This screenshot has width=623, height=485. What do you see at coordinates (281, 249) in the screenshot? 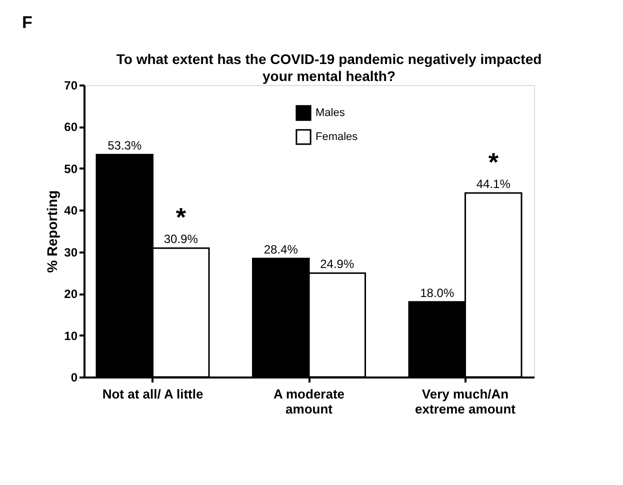
I see `data-label: 28.4%` at bounding box center [281, 249].